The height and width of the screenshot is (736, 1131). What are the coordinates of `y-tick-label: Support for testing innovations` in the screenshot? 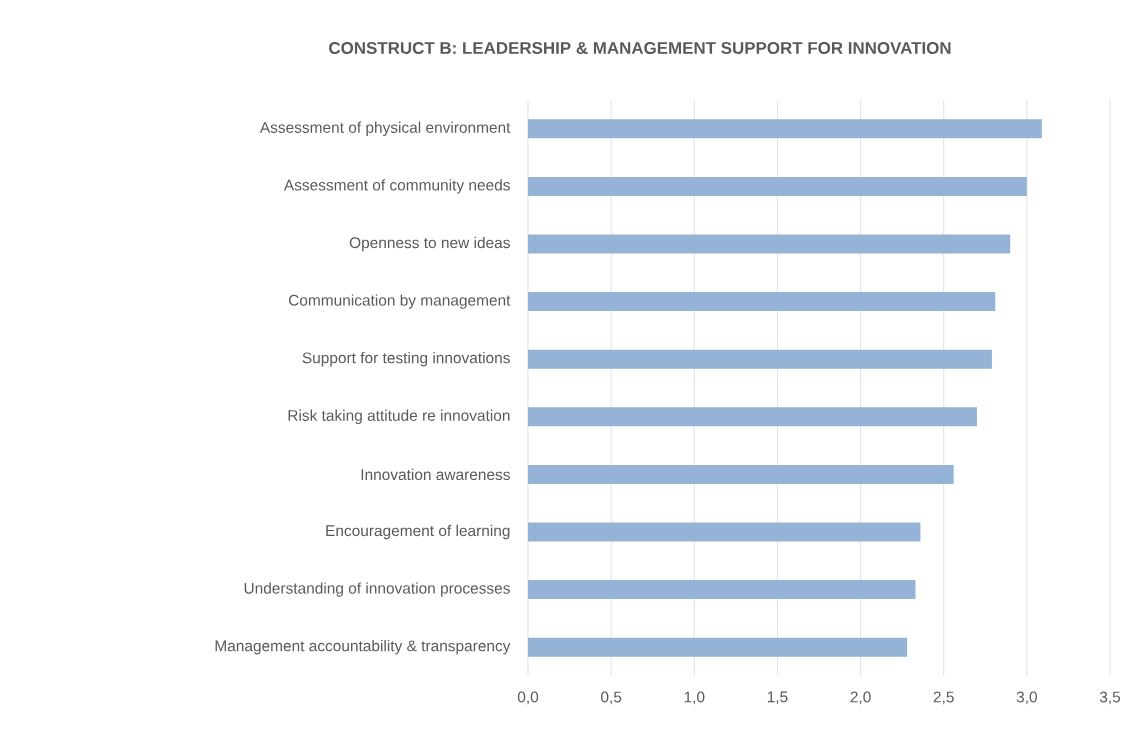 It's located at (406, 359).